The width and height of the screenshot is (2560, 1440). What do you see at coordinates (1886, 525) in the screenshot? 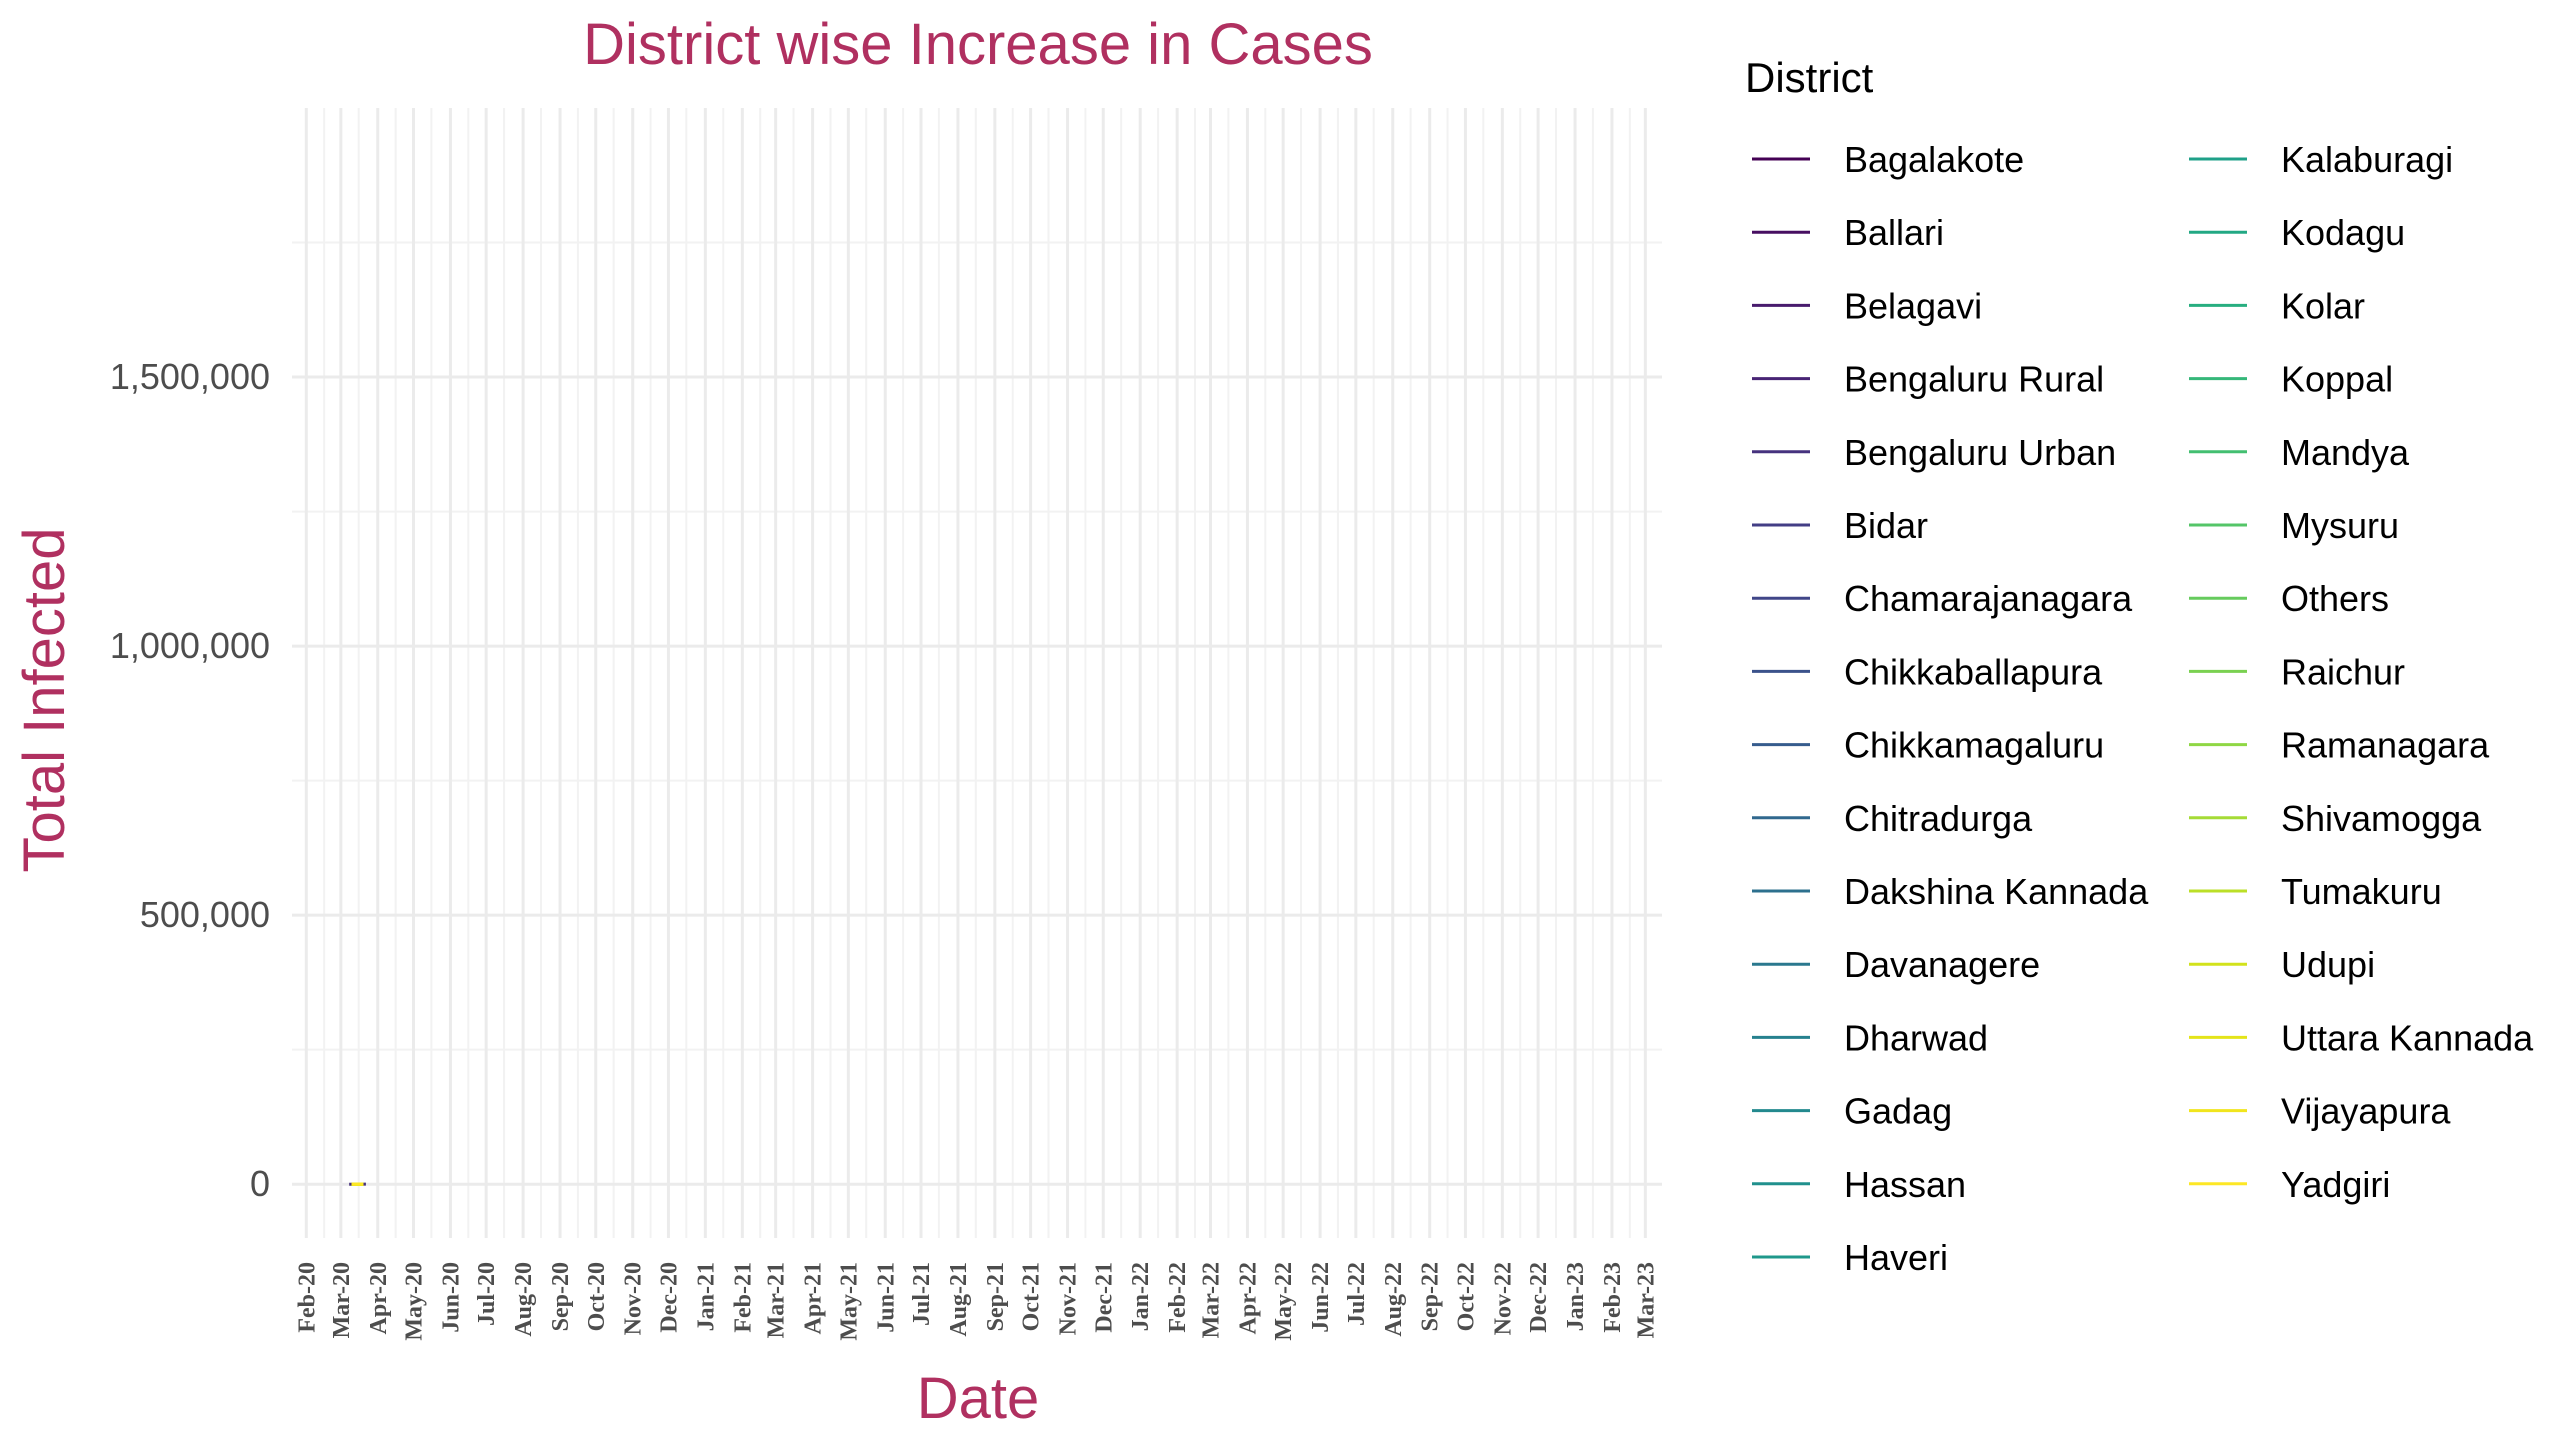
I see `legend-label: Bidar` at bounding box center [1886, 525].